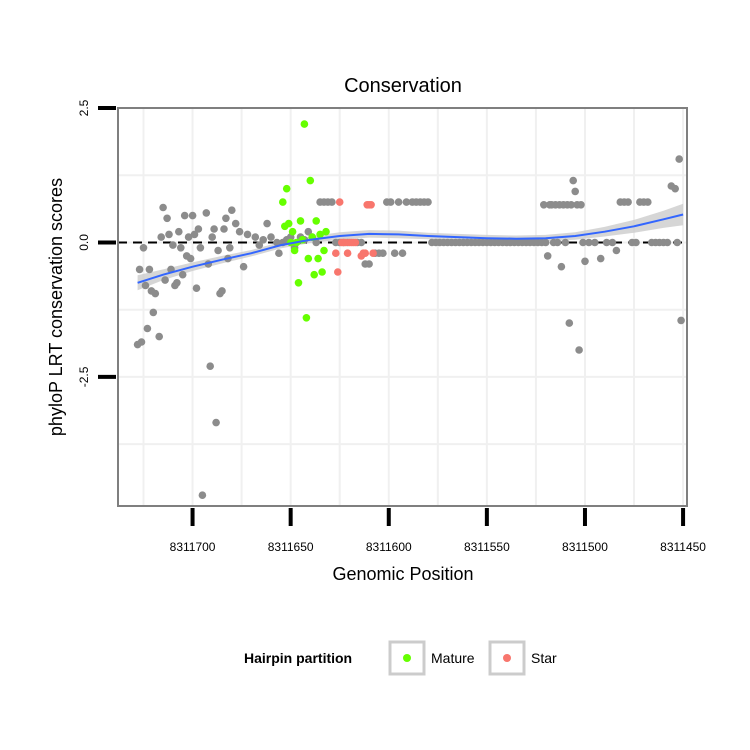  I want to click on x-tick-label: 8311450, so click(683, 547).